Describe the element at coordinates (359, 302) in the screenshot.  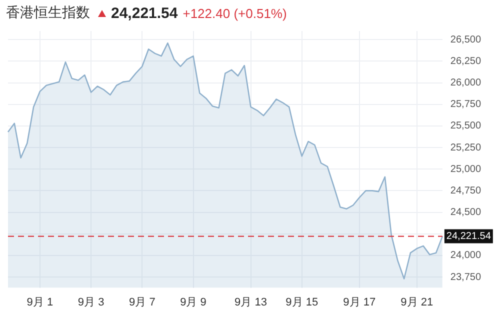
I see `x-tick-label: 9月 17` at that location.